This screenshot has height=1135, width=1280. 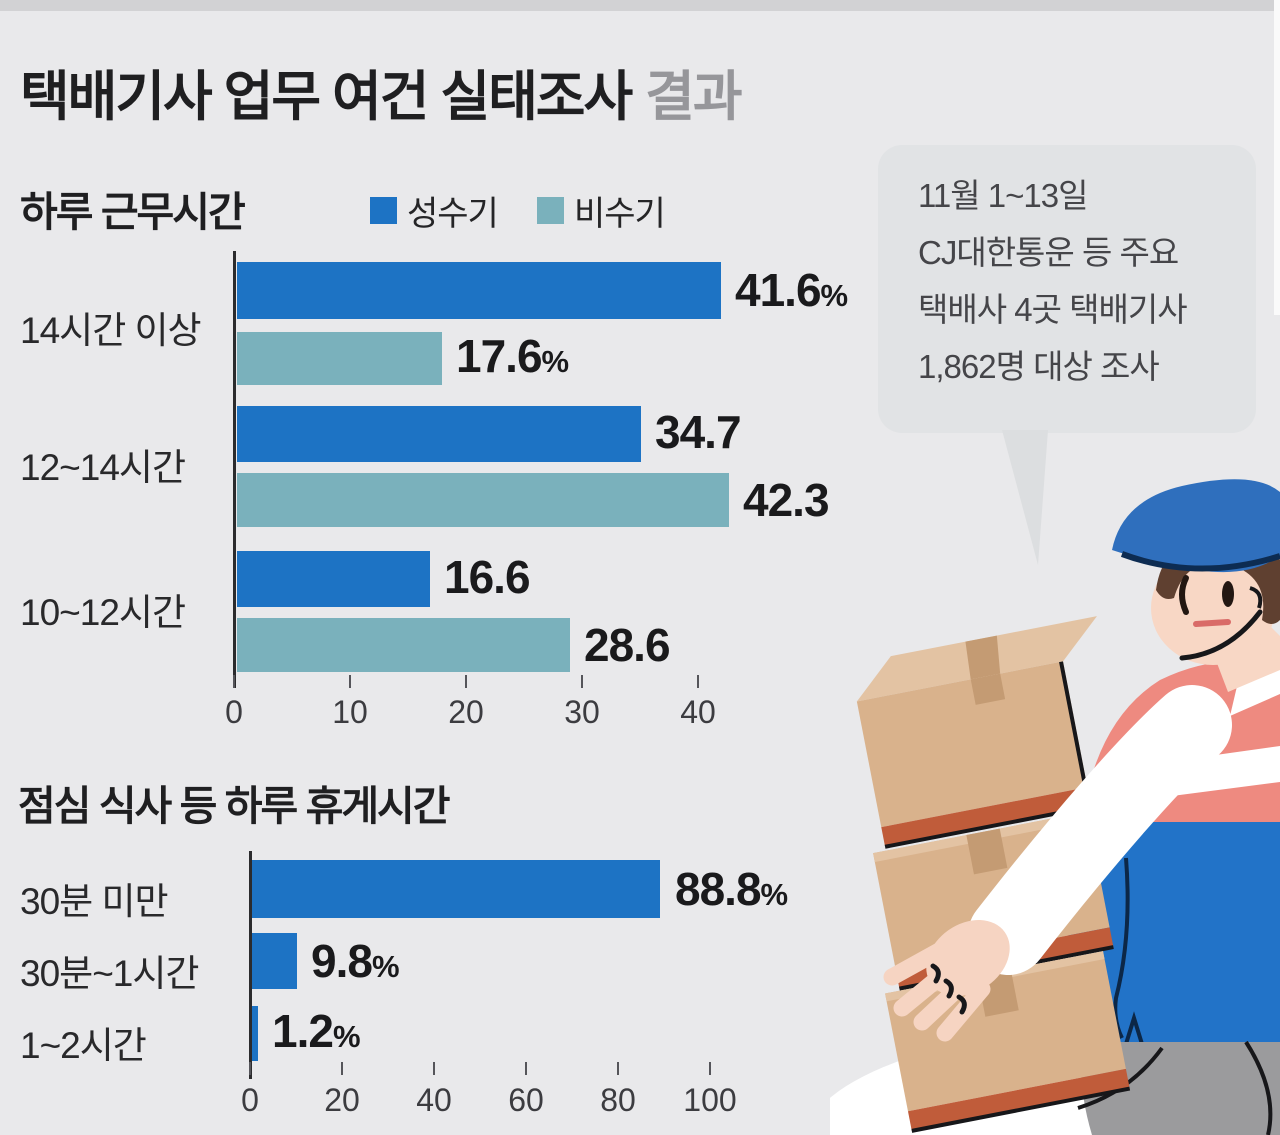 What do you see at coordinates (403, 645) in the screenshot?
I see `bar-off-10-12h` at bounding box center [403, 645].